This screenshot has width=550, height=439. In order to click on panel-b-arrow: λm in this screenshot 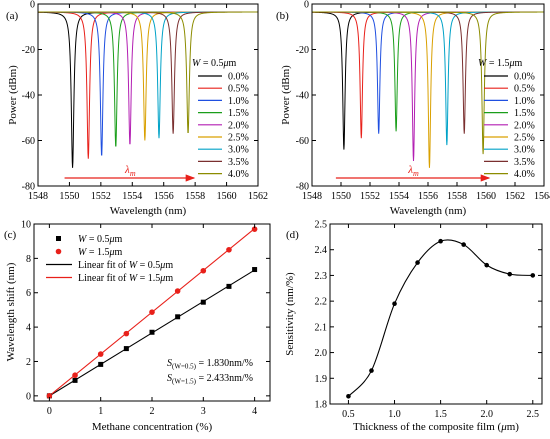, I will do `click(413, 173)`.